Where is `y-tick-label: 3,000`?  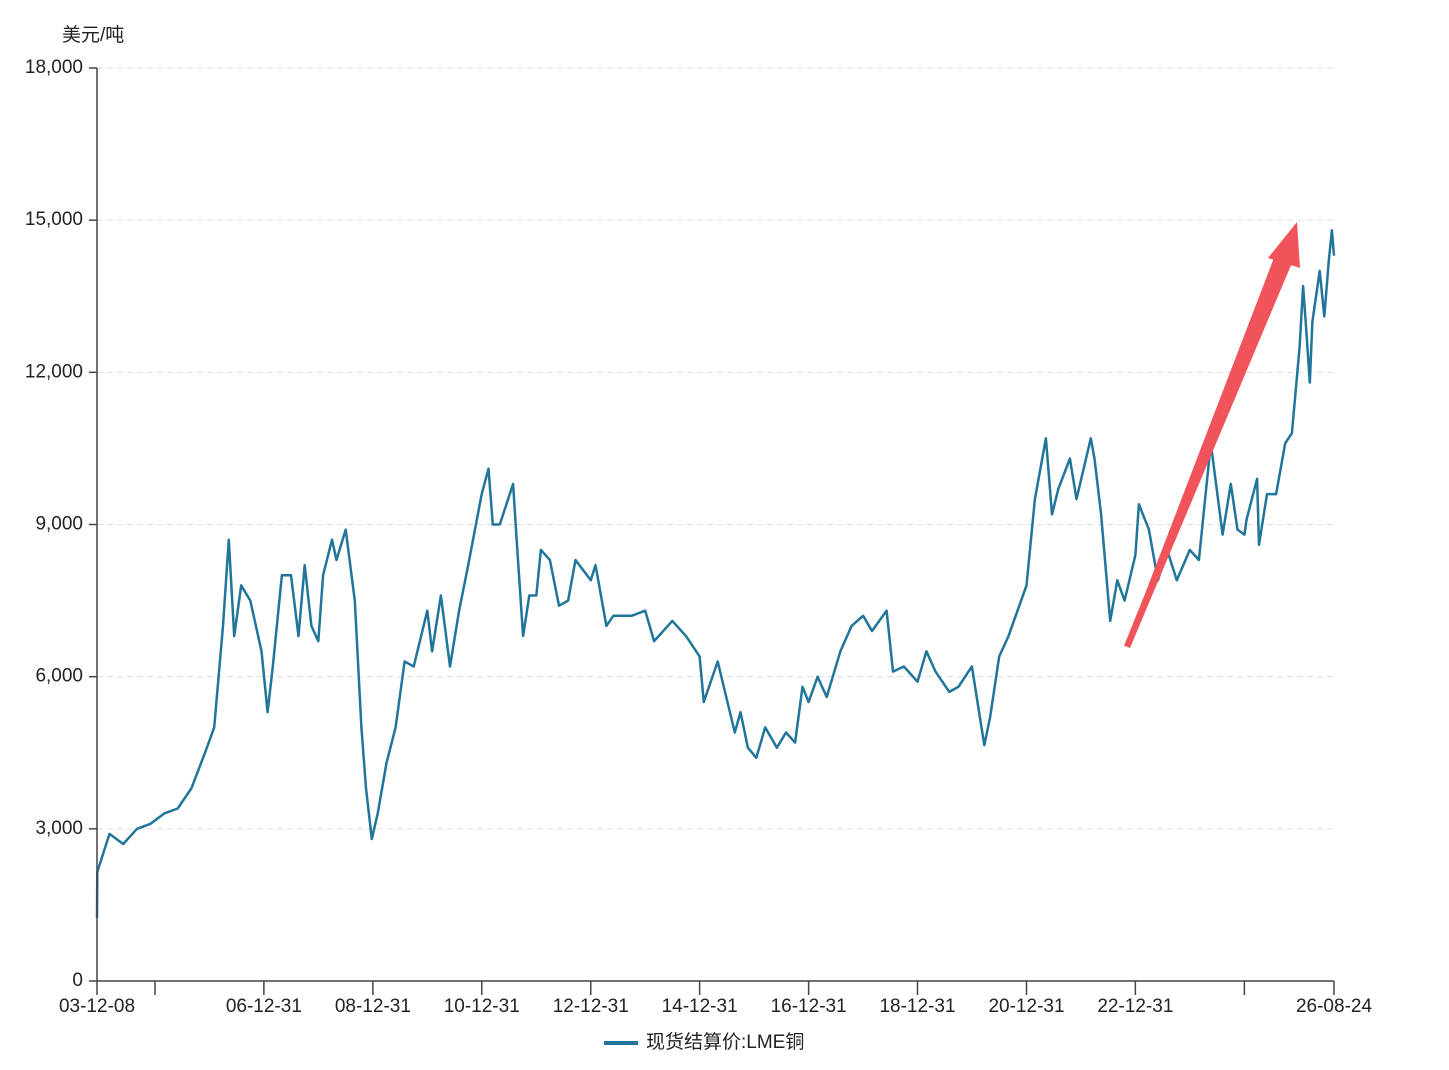
y-tick-label: 3,000 is located at coordinates (59, 828).